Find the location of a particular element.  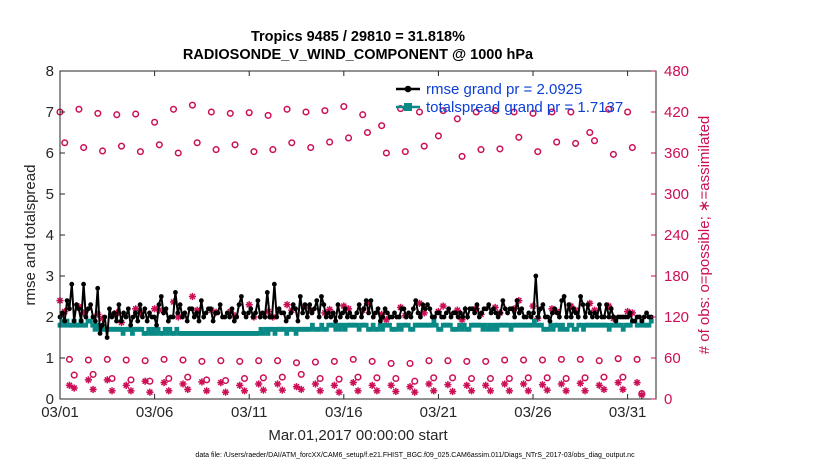

right-y-tick-label: 120 is located at coordinates (676, 317).